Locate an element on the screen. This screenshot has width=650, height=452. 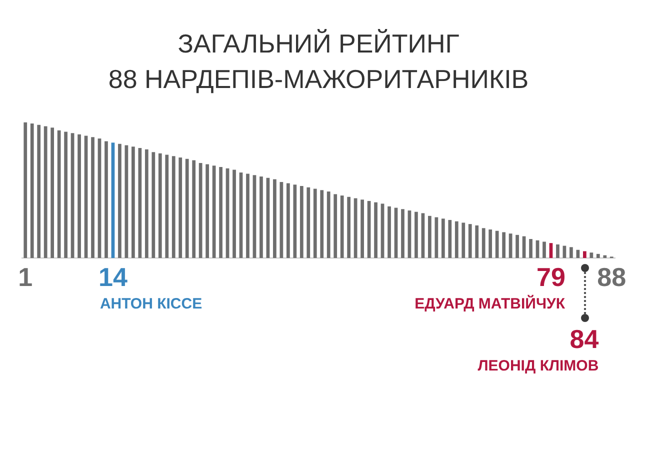
x-tick-label: 14 is located at coordinates (113, 277).